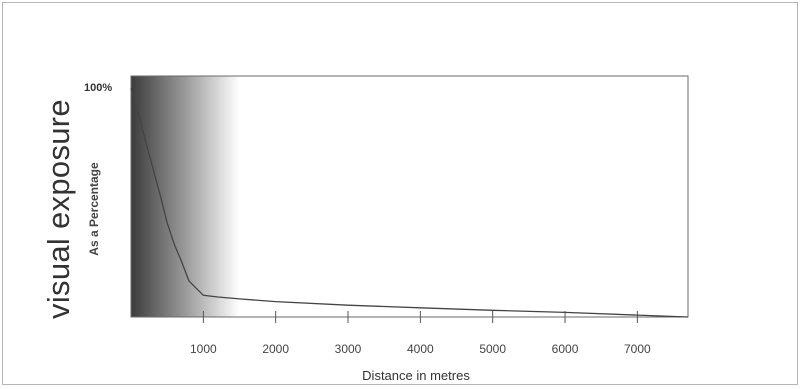 The width and height of the screenshot is (802, 389). What do you see at coordinates (565, 349) in the screenshot?
I see `x-tick-label: 6000` at bounding box center [565, 349].